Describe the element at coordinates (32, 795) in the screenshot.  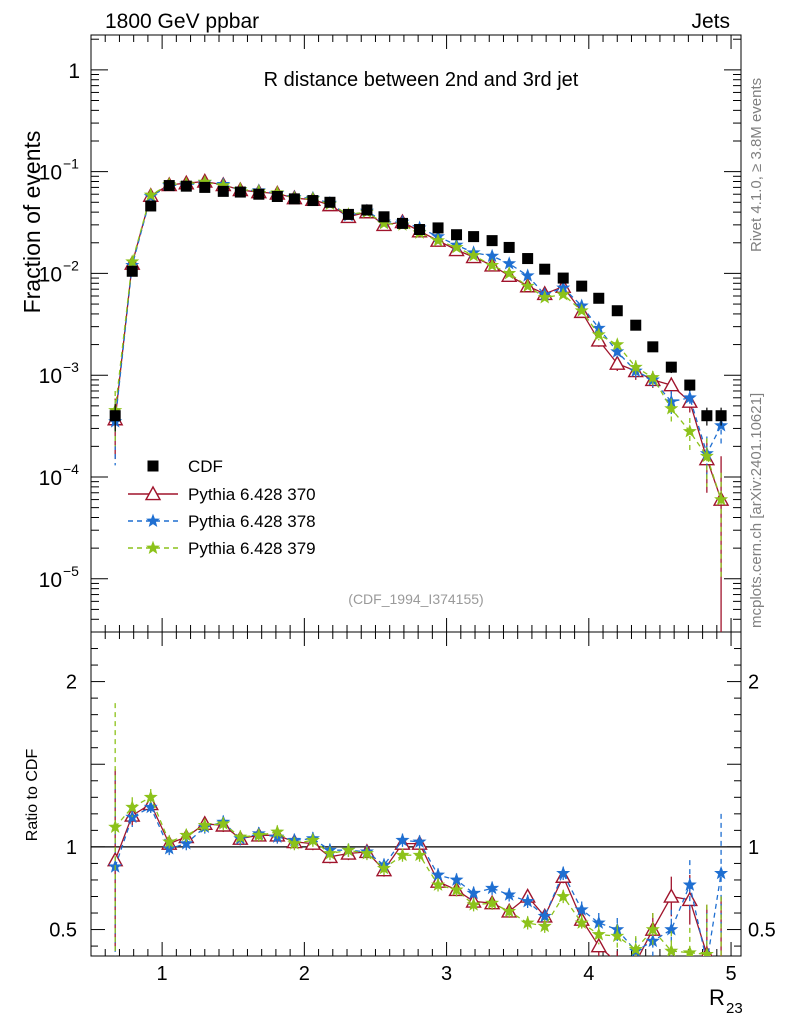
I see `ratio-axis-label: Ratio to CDF` at that location.